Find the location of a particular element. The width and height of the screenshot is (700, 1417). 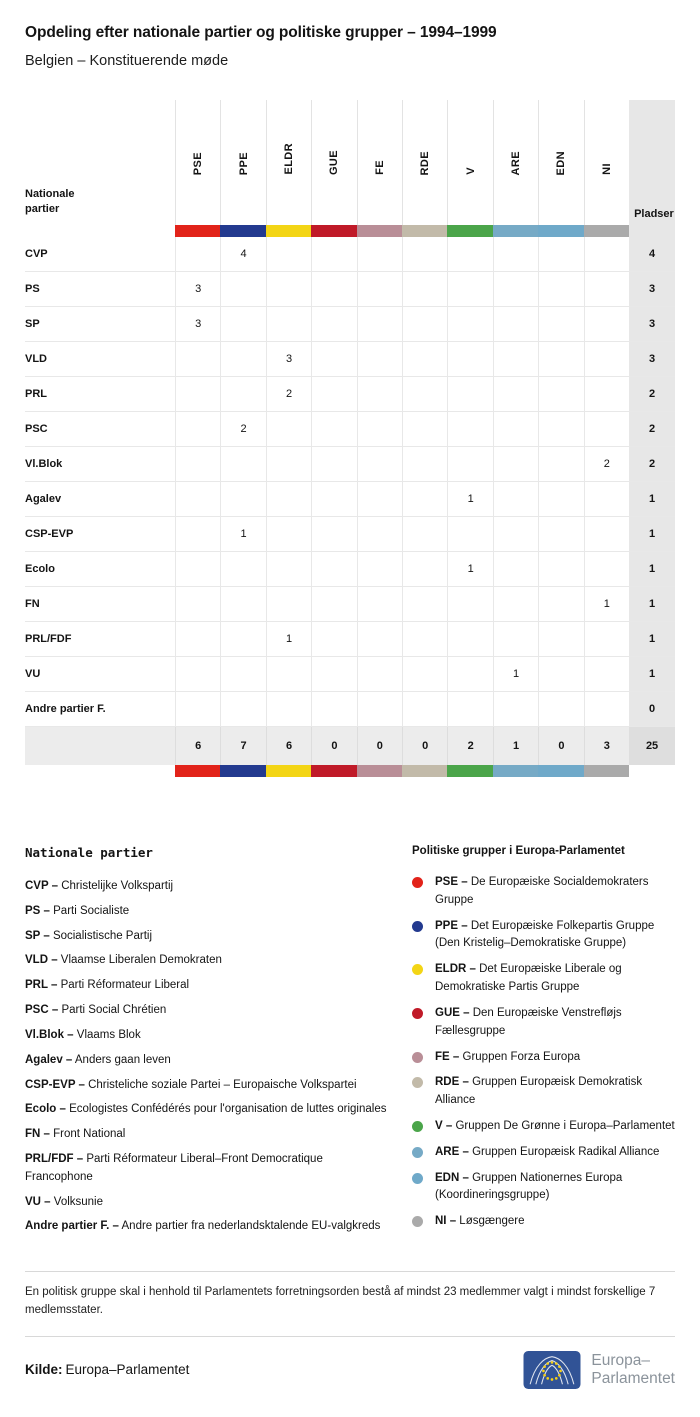

national-party-legend-item: Agalev – Anders gaan leven is located at coordinates (206, 1061).